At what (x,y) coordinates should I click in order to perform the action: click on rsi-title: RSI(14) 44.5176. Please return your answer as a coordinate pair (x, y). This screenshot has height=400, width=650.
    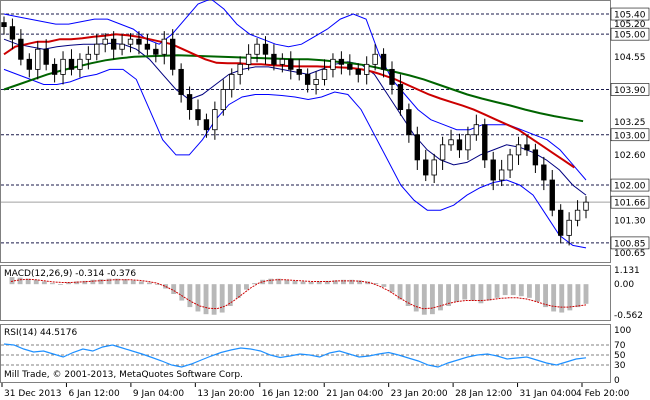
    Looking at the image, I should click on (40, 333).